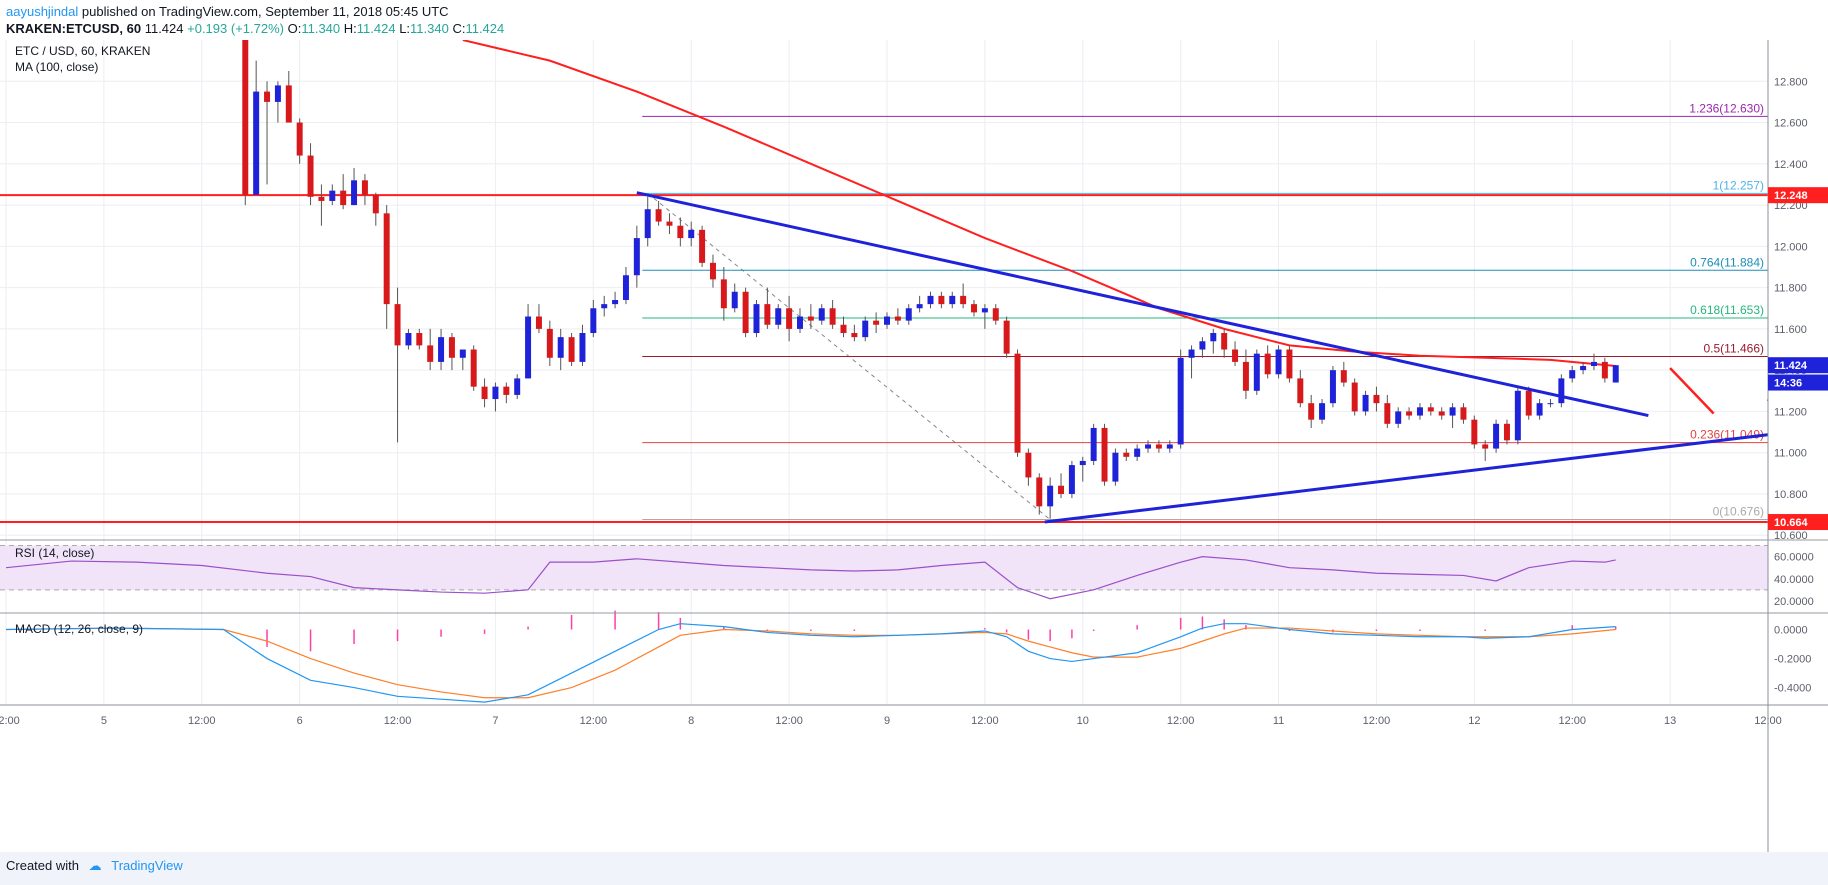 The height and width of the screenshot is (885, 1828). What do you see at coordinates (1791, 523) in the screenshot?
I see `price-tag-label: 10.664` at bounding box center [1791, 523].